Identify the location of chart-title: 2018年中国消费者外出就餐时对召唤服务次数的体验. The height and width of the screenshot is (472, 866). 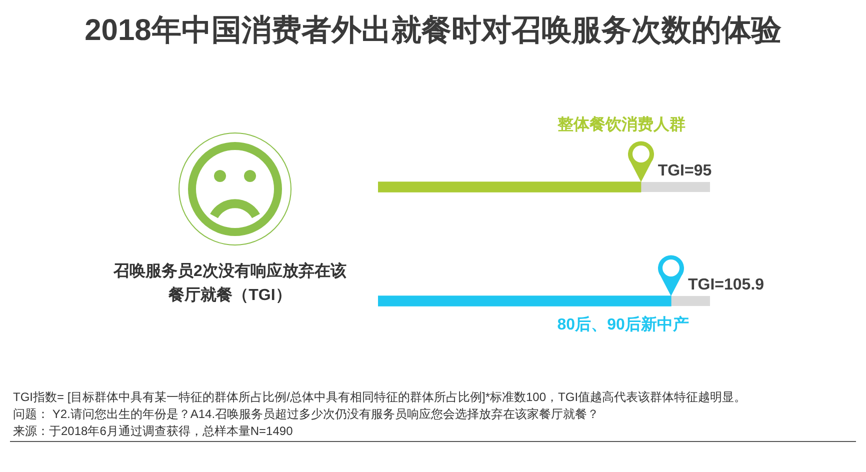
(433, 31).